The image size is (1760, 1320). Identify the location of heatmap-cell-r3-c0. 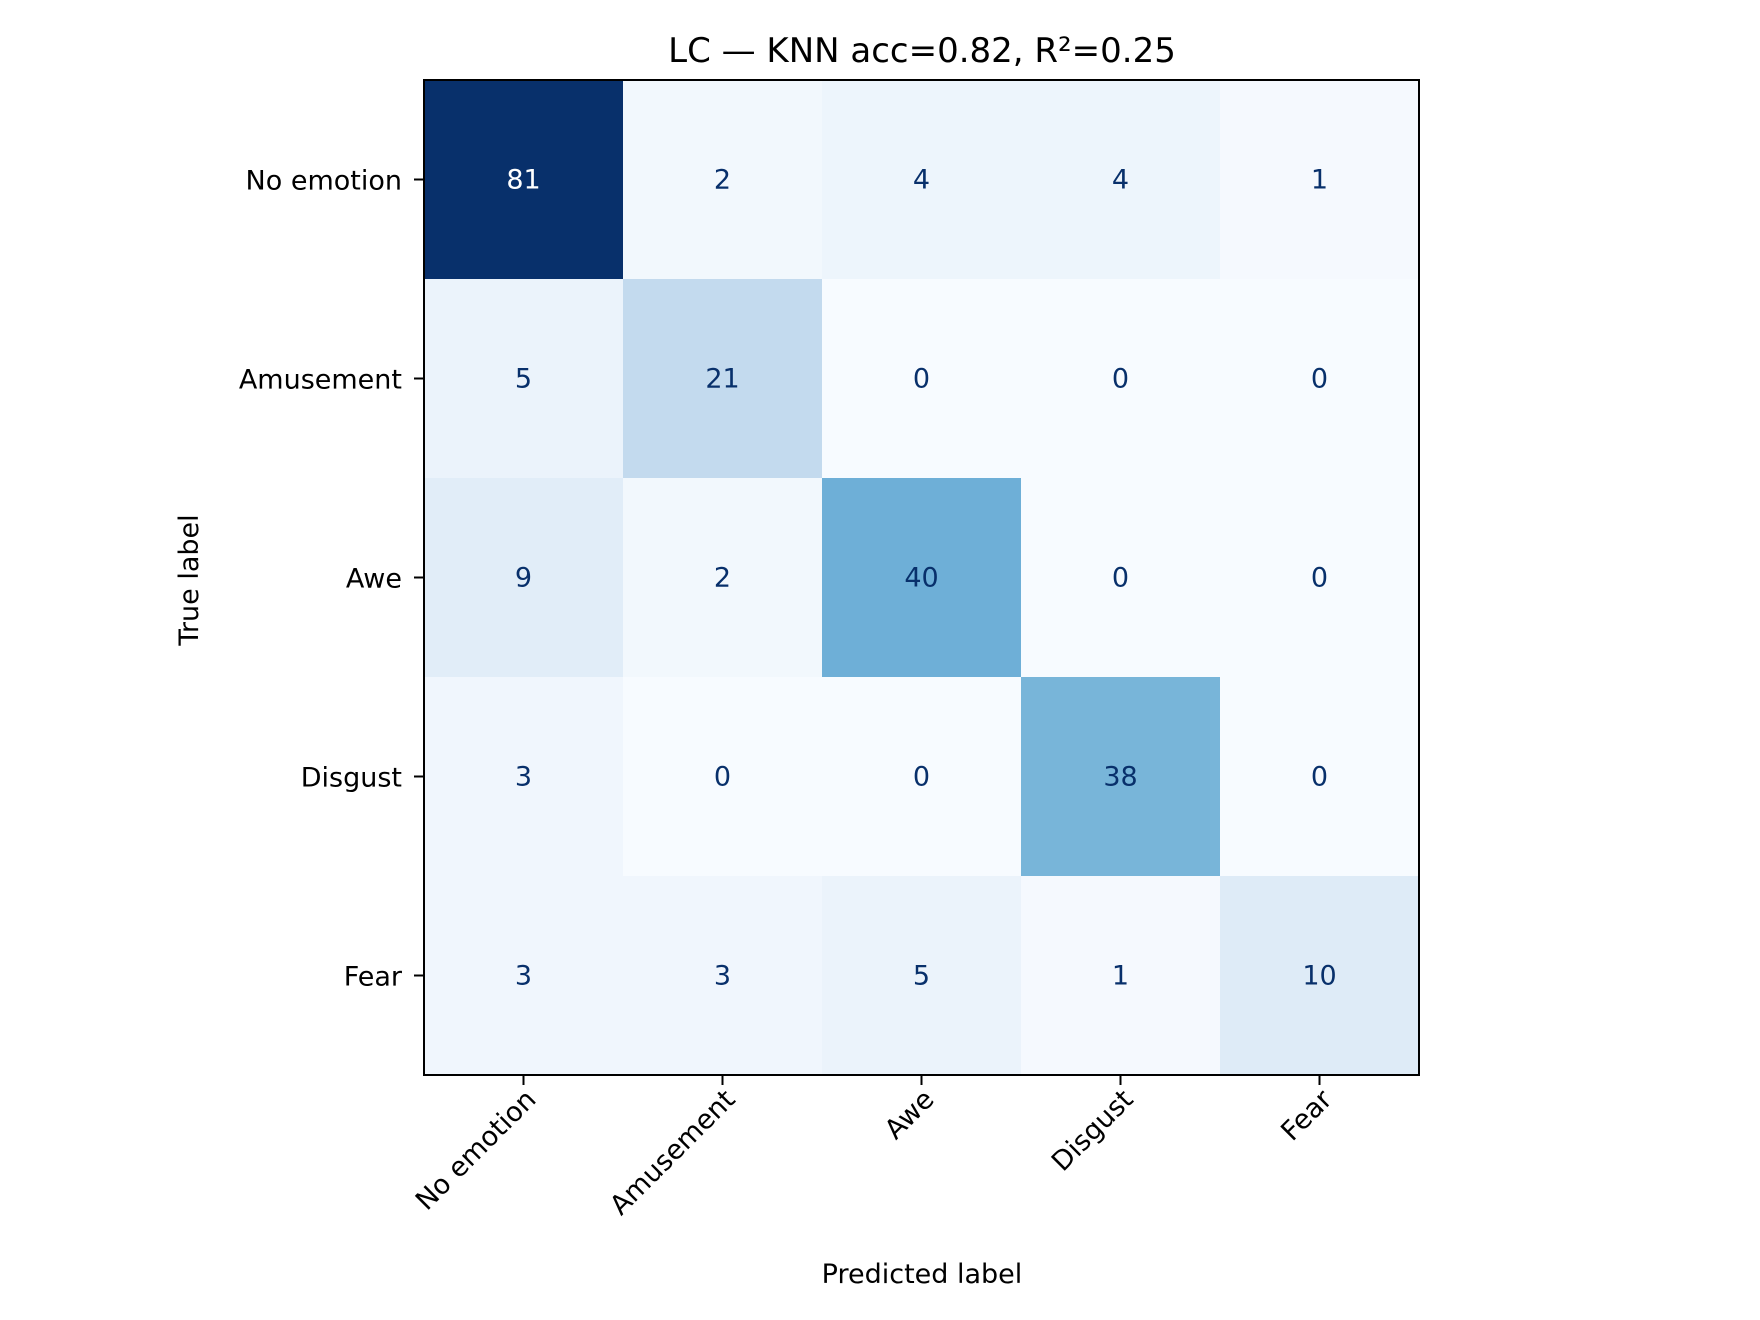
(524, 777).